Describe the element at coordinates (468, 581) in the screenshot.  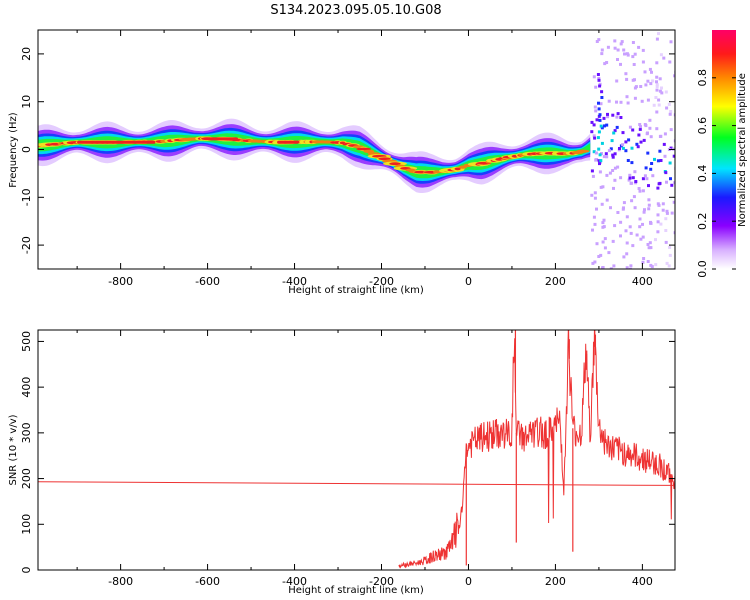
I see `x-tick-label: 0` at that location.